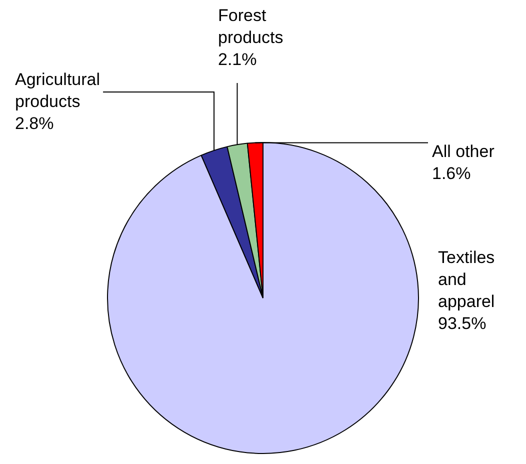 The image size is (526, 464). Describe the element at coordinates (466, 280) in the screenshot. I see `slice-label: Textiles and apparel` at that location.